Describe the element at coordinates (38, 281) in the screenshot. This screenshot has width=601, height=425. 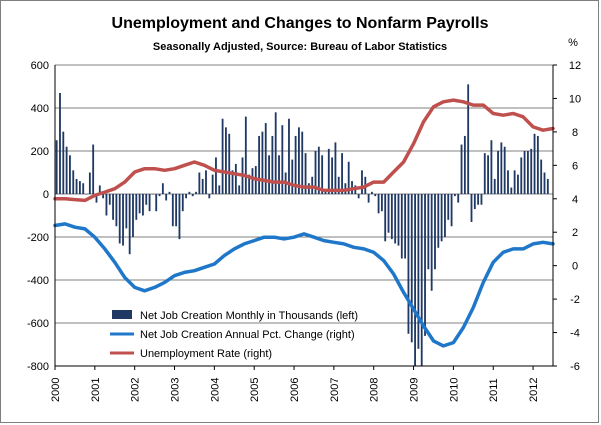
I see `left-tick-label: -400` at that location.